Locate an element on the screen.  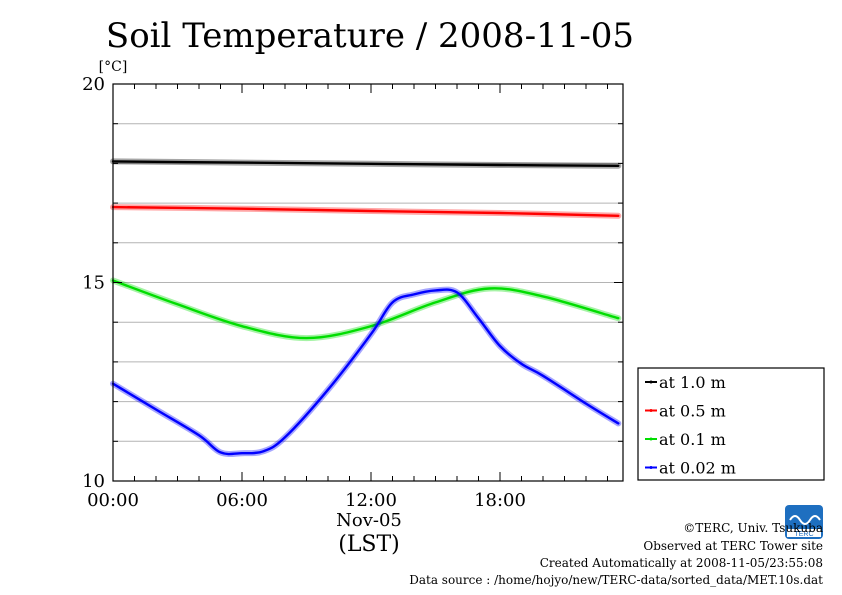
logo-label: TERC is located at coordinates (803, 534).